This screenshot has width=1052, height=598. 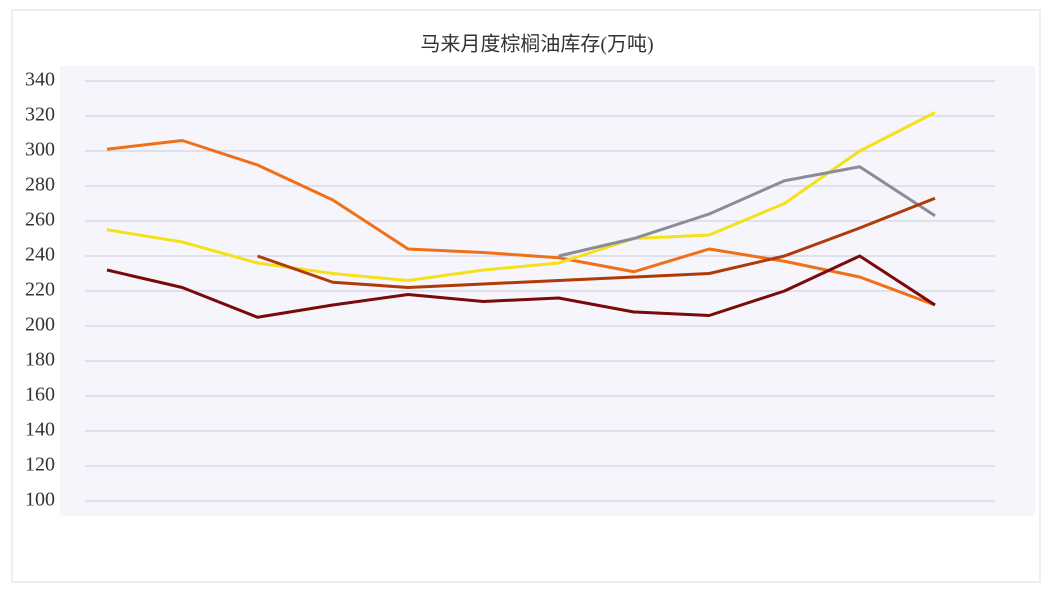 I want to click on y-tick-label: 160, so click(x=40, y=395).